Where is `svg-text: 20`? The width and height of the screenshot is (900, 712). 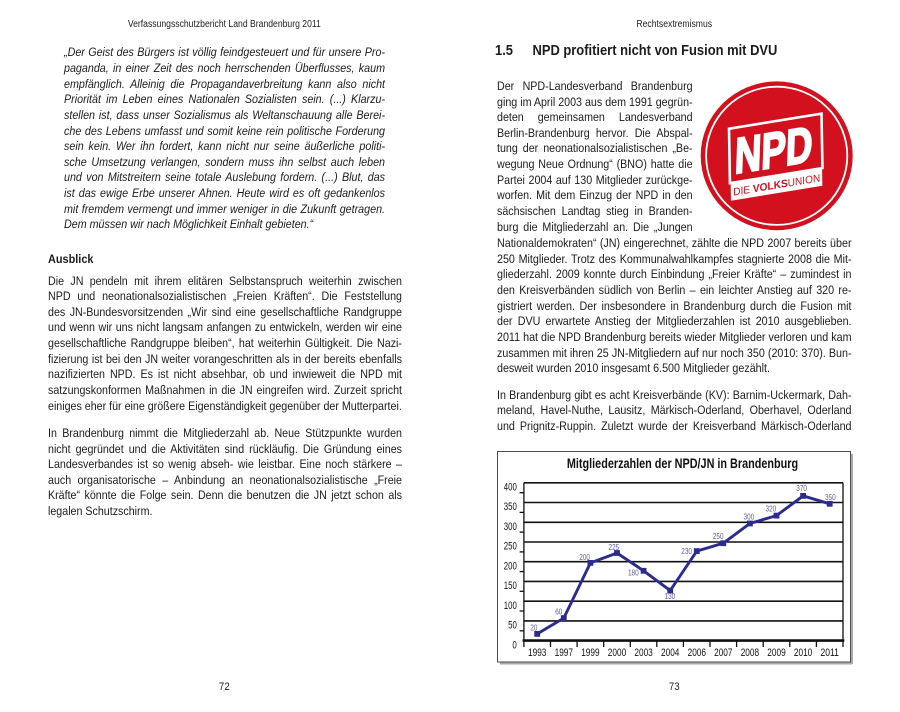 svg-text: 20 is located at coordinates (533, 627).